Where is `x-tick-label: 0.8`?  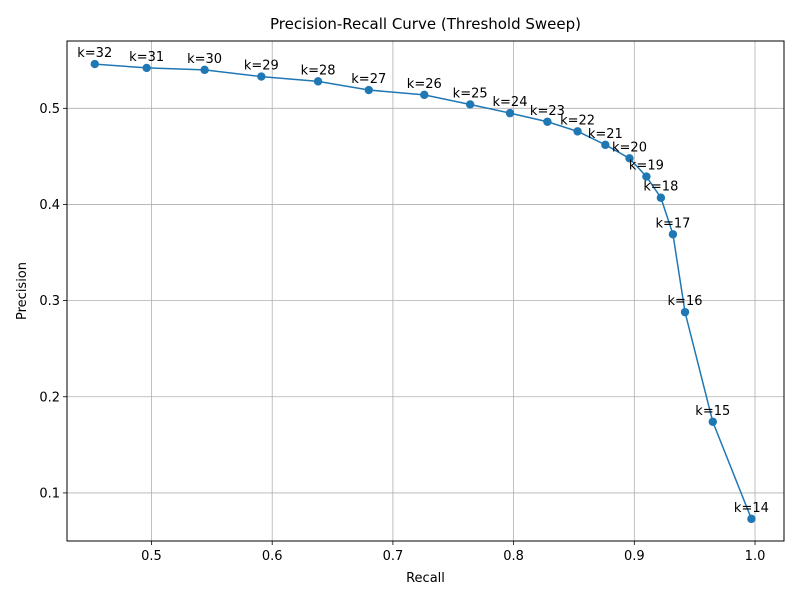
x-tick-label: 0.8 is located at coordinates (513, 556).